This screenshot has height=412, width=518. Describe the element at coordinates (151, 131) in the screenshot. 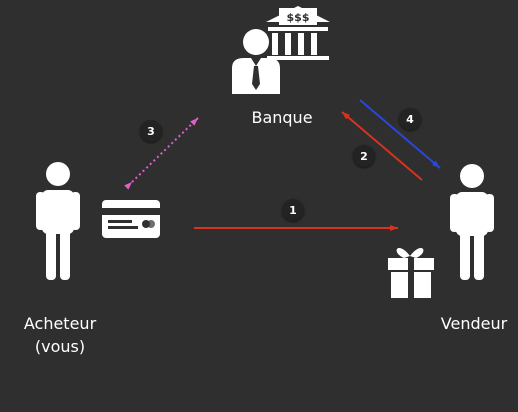

I see `step-badge-3: 3` at that location.